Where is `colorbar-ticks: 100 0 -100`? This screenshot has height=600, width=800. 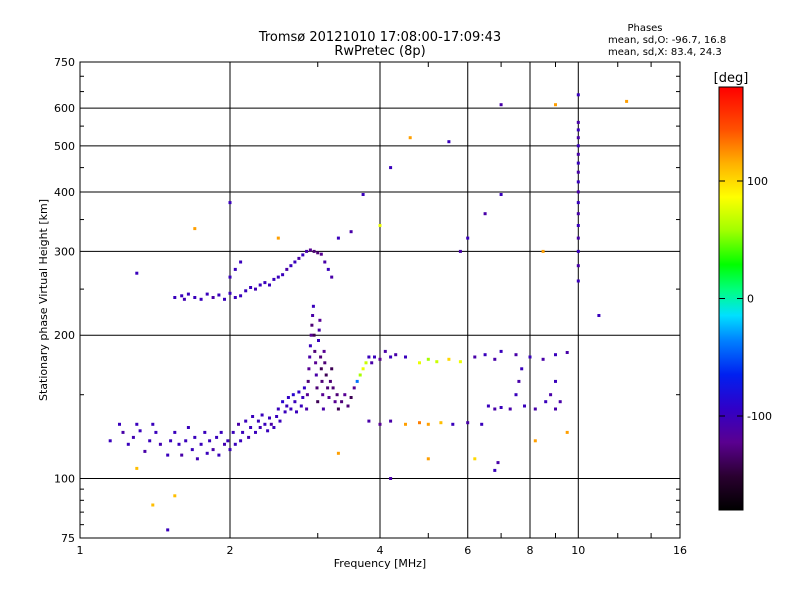 colorbar-ticks: 100 0 -100 is located at coordinates (745, 299).